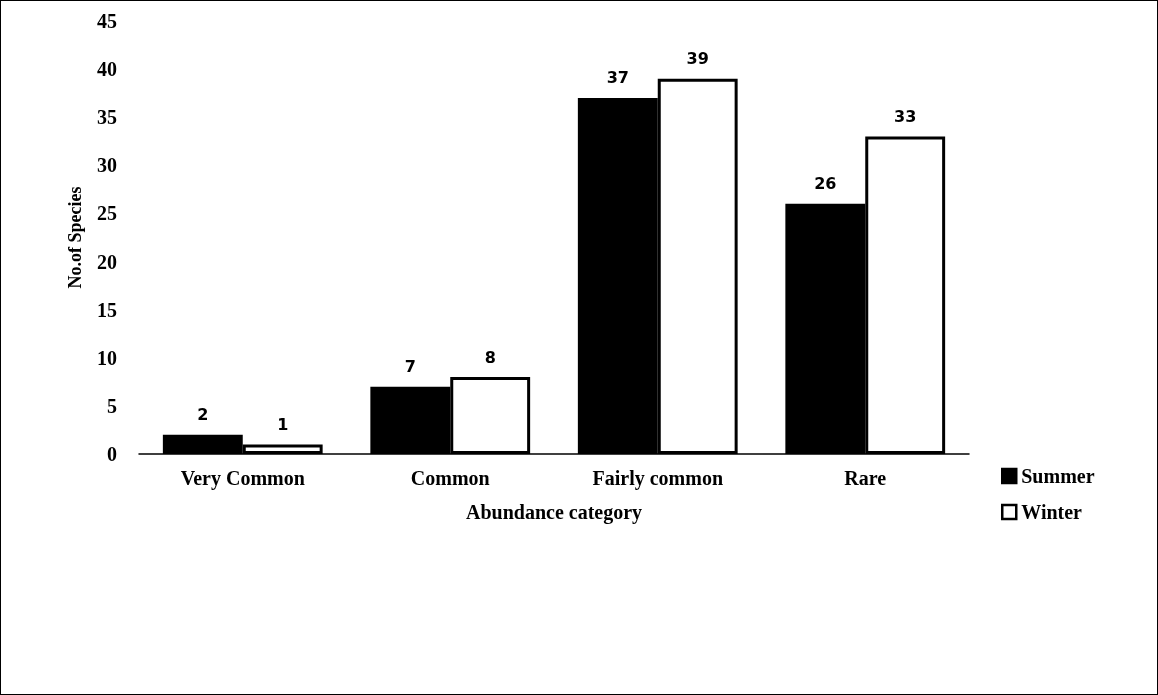  Describe the element at coordinates (658, 478) in the screenshot. I see `x-tick-label: Fairly common` at that location.